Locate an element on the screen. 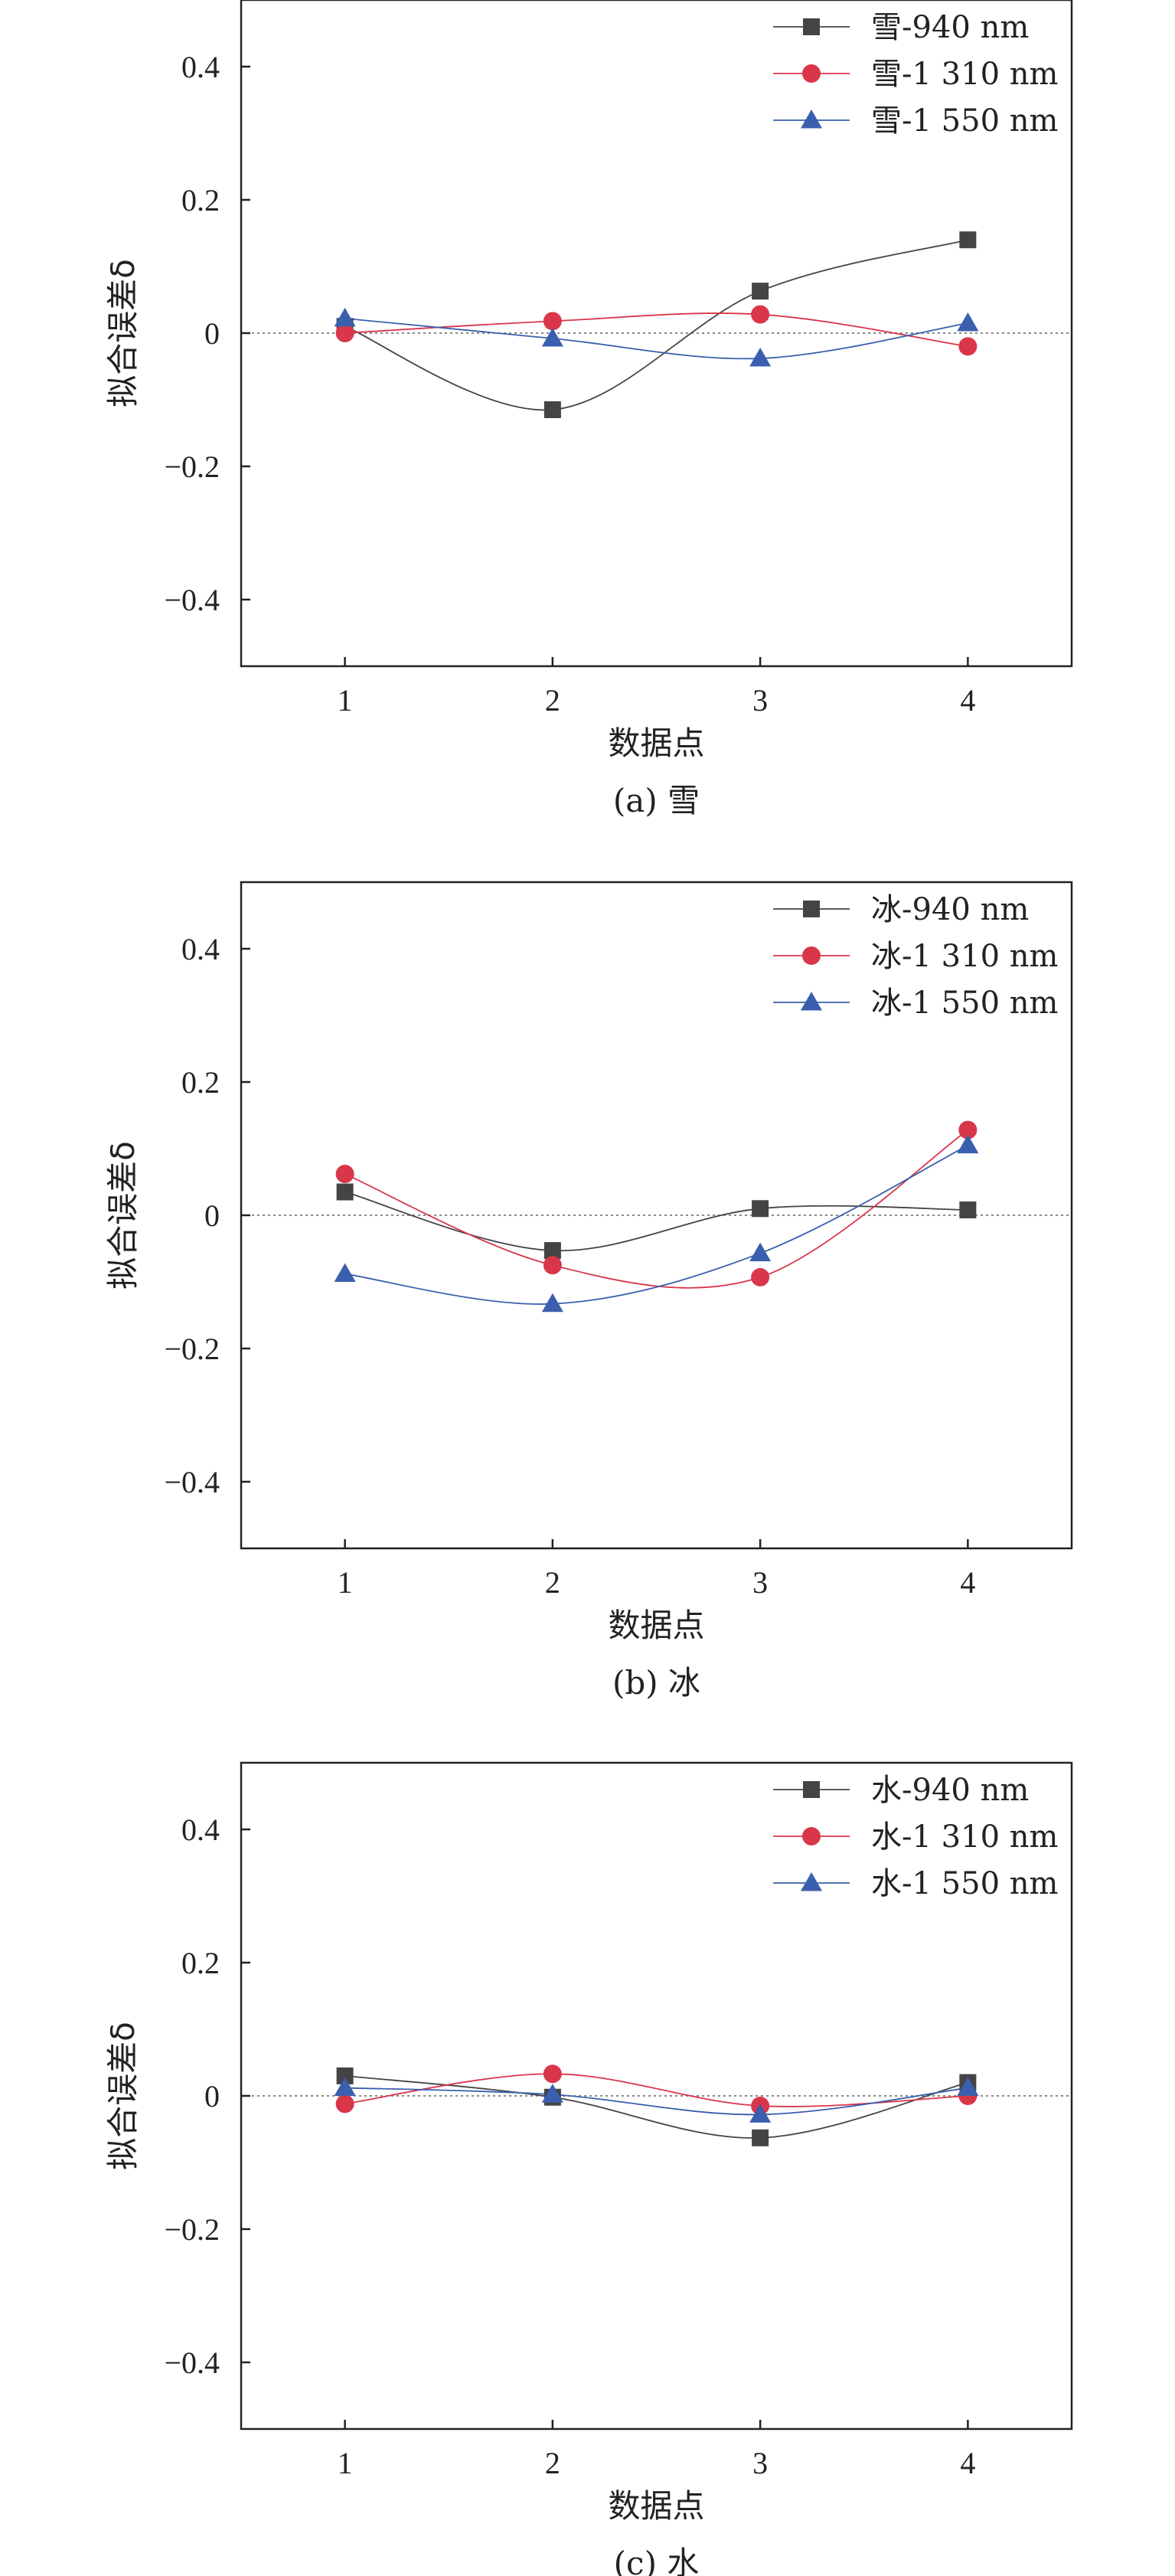  legend-label: 冰-940 nm is located at coordinates (950, 909).